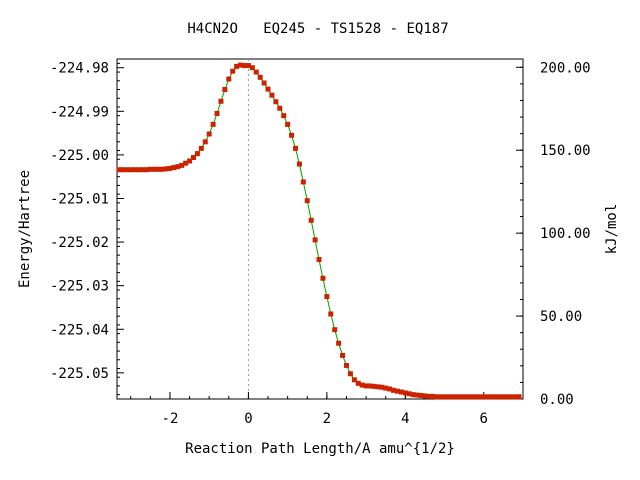  Describe the element at coordinates (320, 449) in the screenshot. I see `x-axis-label: Reaction Path Length/A amu^{1/2}` at that location.